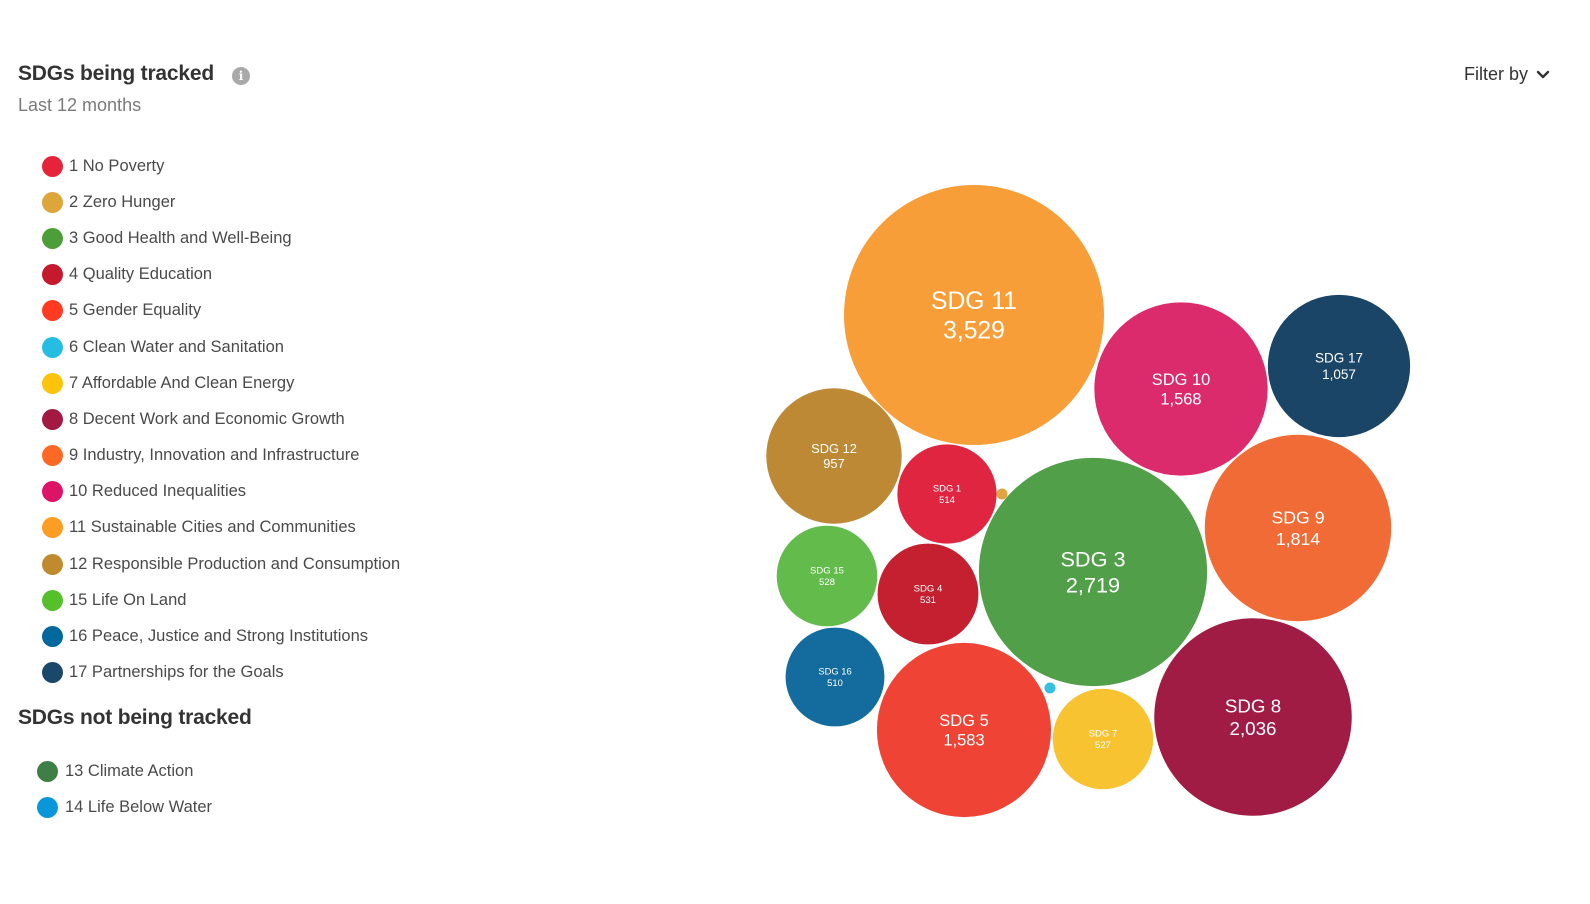 The height and width of the screenshot is (904, 1590). What do you see at coordinates (928, 589) in the screenshot?
I see `bubble-name-label: SDG 4` at bounding box center [928, 589].